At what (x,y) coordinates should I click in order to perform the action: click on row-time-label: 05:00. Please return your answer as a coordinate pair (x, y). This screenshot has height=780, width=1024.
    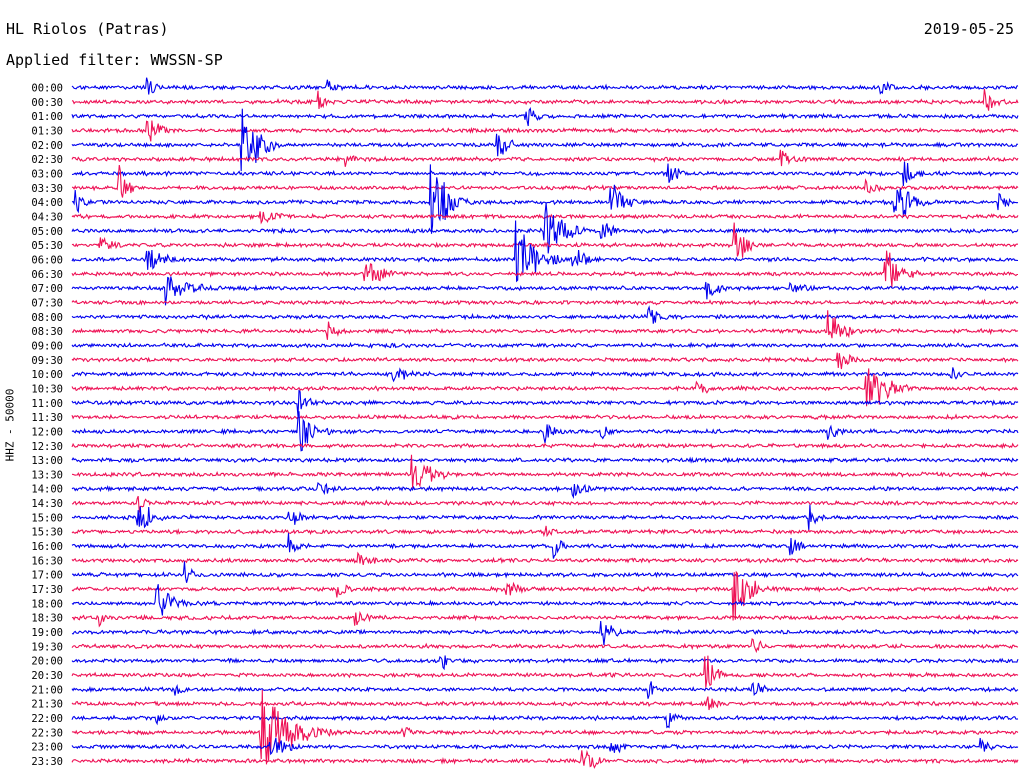
    Looking at the image, I should click on (47, 232).